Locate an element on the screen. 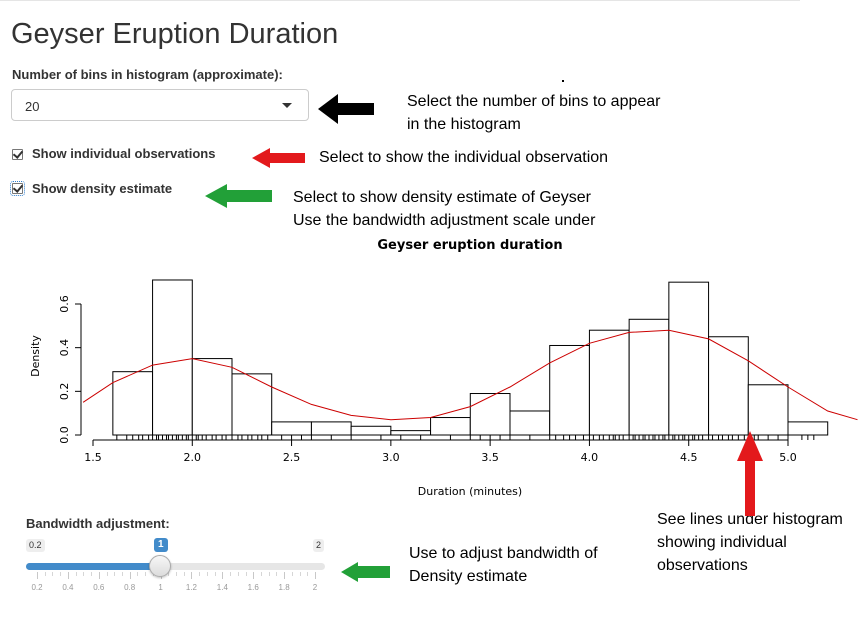 The width and height of the screenshot is (866, 626). chevron-down-icon is located at coordinates (287, 105).